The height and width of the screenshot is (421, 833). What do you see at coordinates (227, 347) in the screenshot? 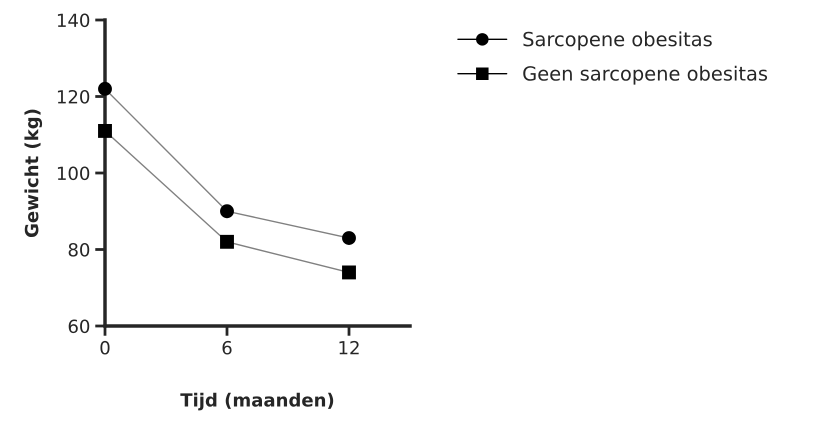
I see `x-tick-label: 6` at bounding box center [227, 347].